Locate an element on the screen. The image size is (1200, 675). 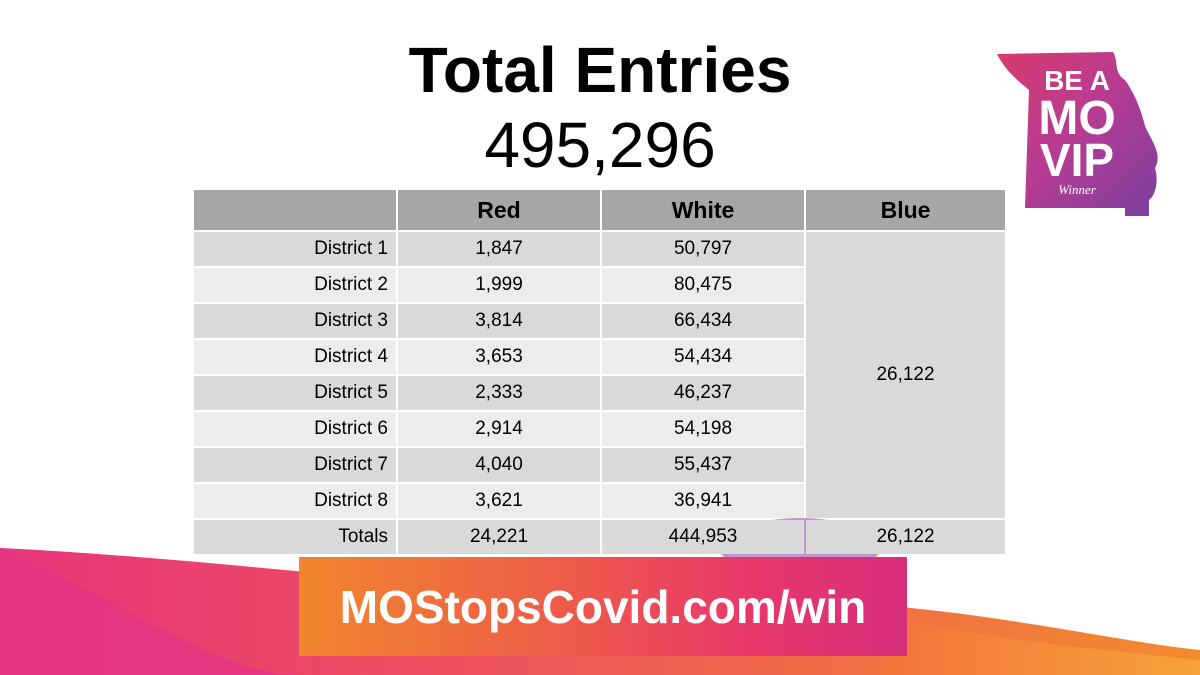
red-value: 1,999 is located at coordinates (499, 285).